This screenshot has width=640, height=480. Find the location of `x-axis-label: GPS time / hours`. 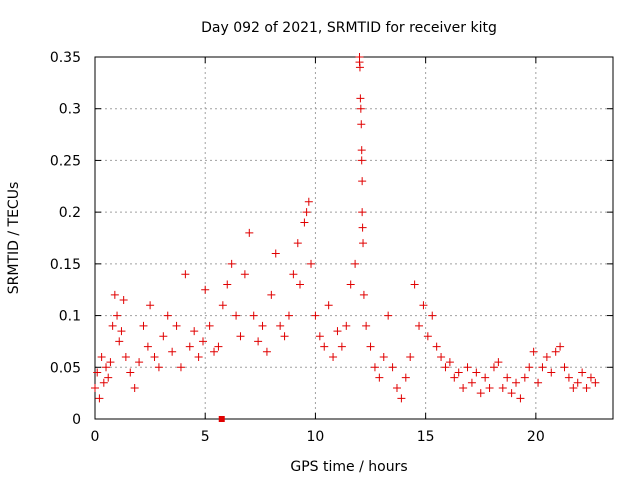

x-axis-label: GPS time / hours is located at coordinates (348, 467).